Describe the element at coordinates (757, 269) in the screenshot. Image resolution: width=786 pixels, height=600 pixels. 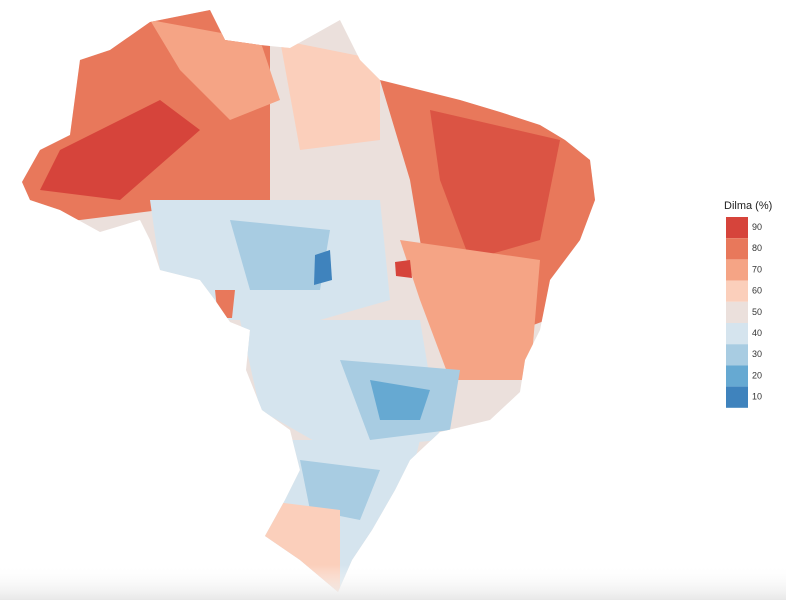
I see `legend-label: 70` at that location.